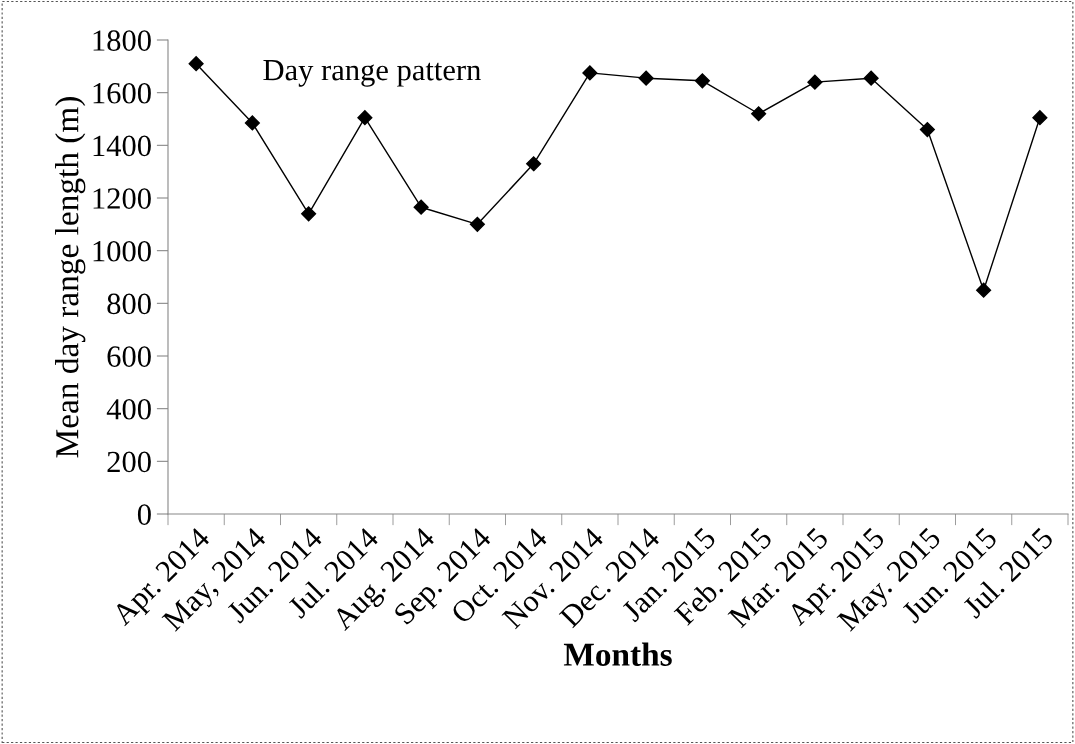  Describe the element at coordinates (122, 146) in the screenshot. I see `y-tick-label: 1400` at that location.